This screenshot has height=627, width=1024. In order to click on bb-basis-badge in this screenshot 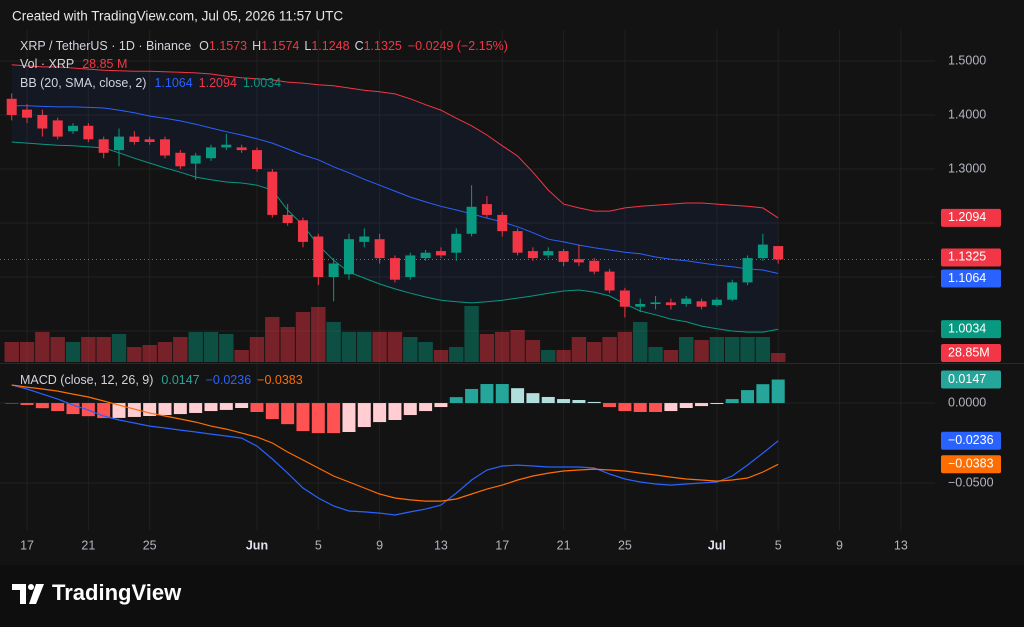, I will do `click(971, 278)`.